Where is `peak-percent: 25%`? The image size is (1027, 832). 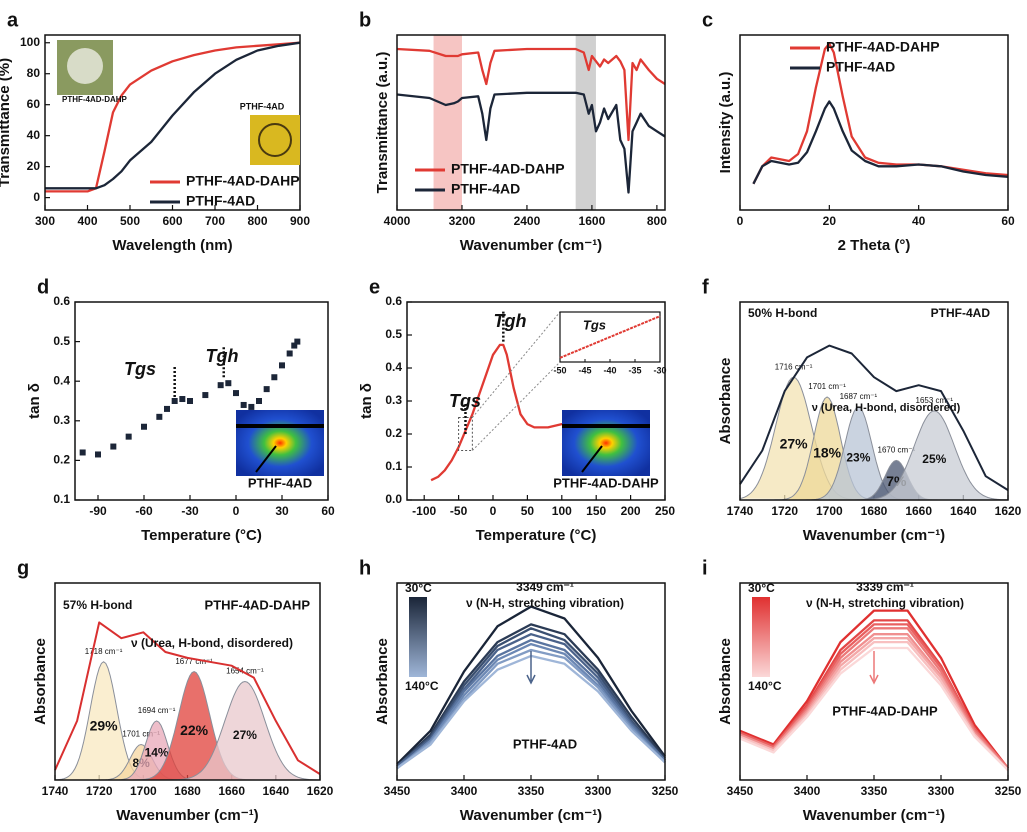 peak-percent: 25% is located at coordinates (934, 459).